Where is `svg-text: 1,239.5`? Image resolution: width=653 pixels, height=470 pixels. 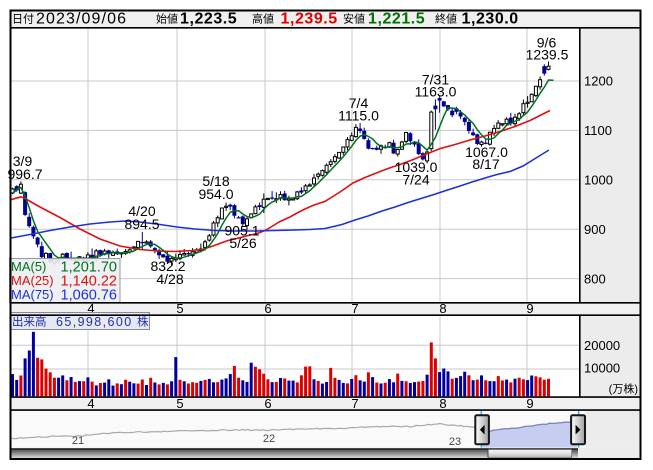 svg-text: 1,239.5 is located at coordinates (309, 18).